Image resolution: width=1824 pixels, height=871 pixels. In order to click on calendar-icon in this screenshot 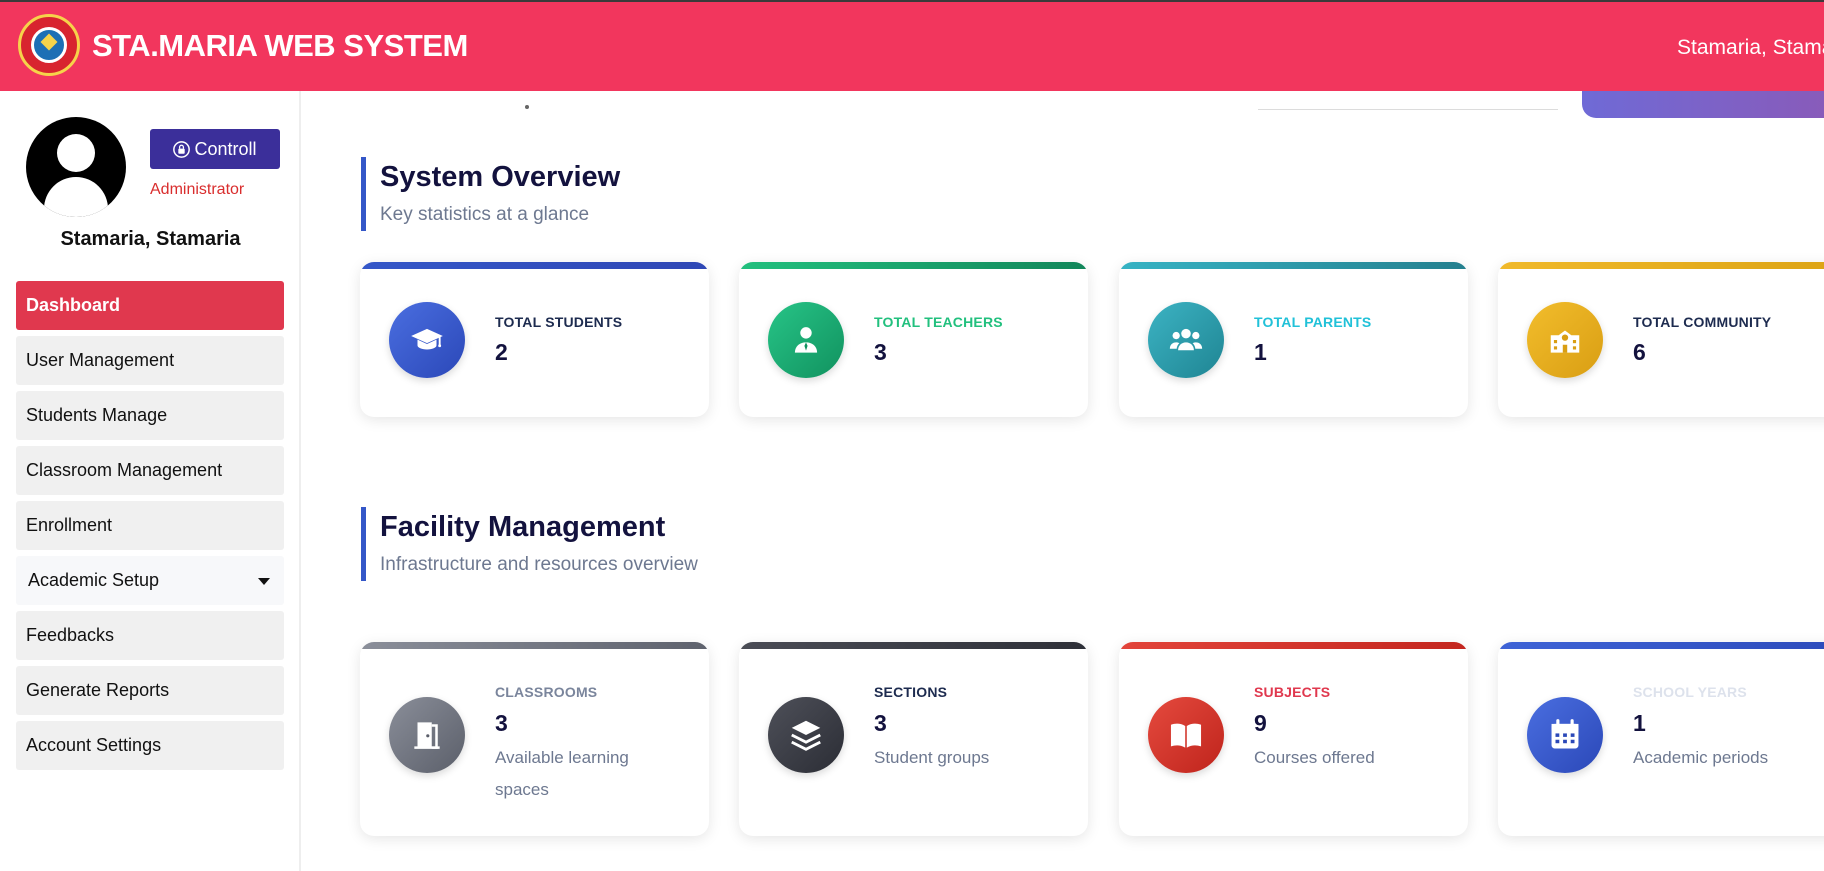, I will do `click(1565, 735)`.